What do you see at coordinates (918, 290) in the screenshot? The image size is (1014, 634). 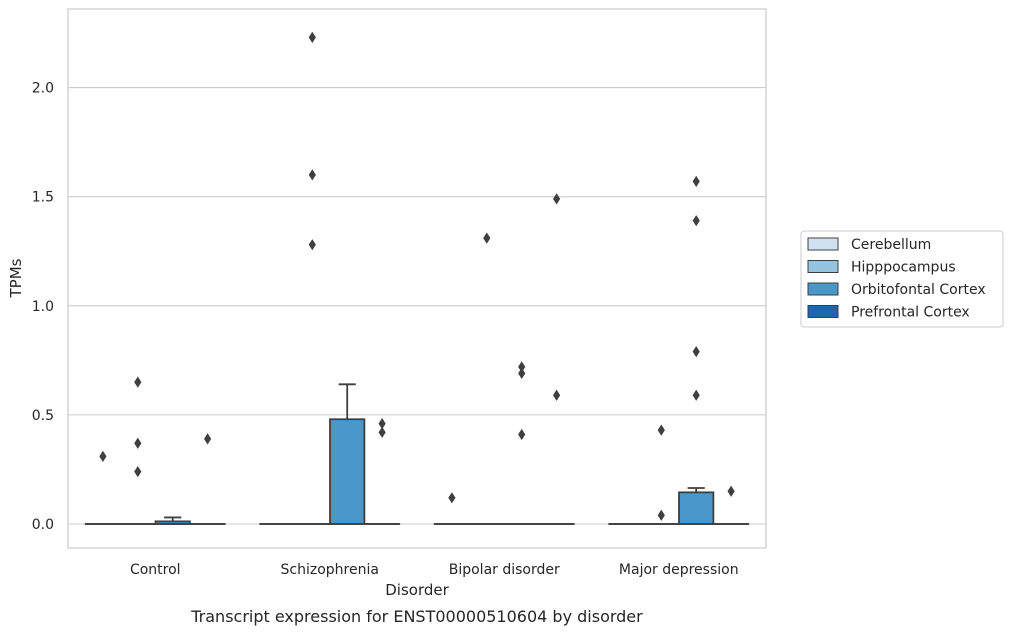 I see `legend-label: Orbitofontal Cortex` at bounding box center [918, 290].